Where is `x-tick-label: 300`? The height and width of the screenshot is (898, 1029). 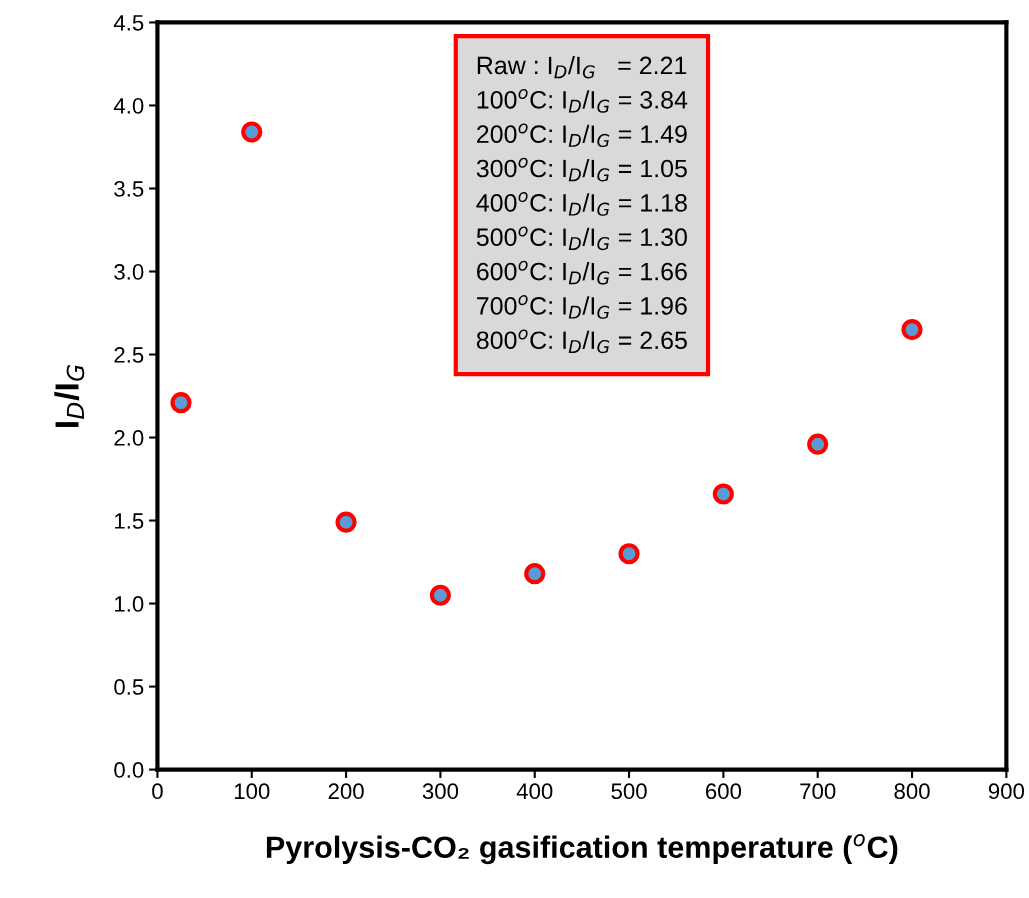 x-tick-label: 300 is located at coordinates (440, 791).